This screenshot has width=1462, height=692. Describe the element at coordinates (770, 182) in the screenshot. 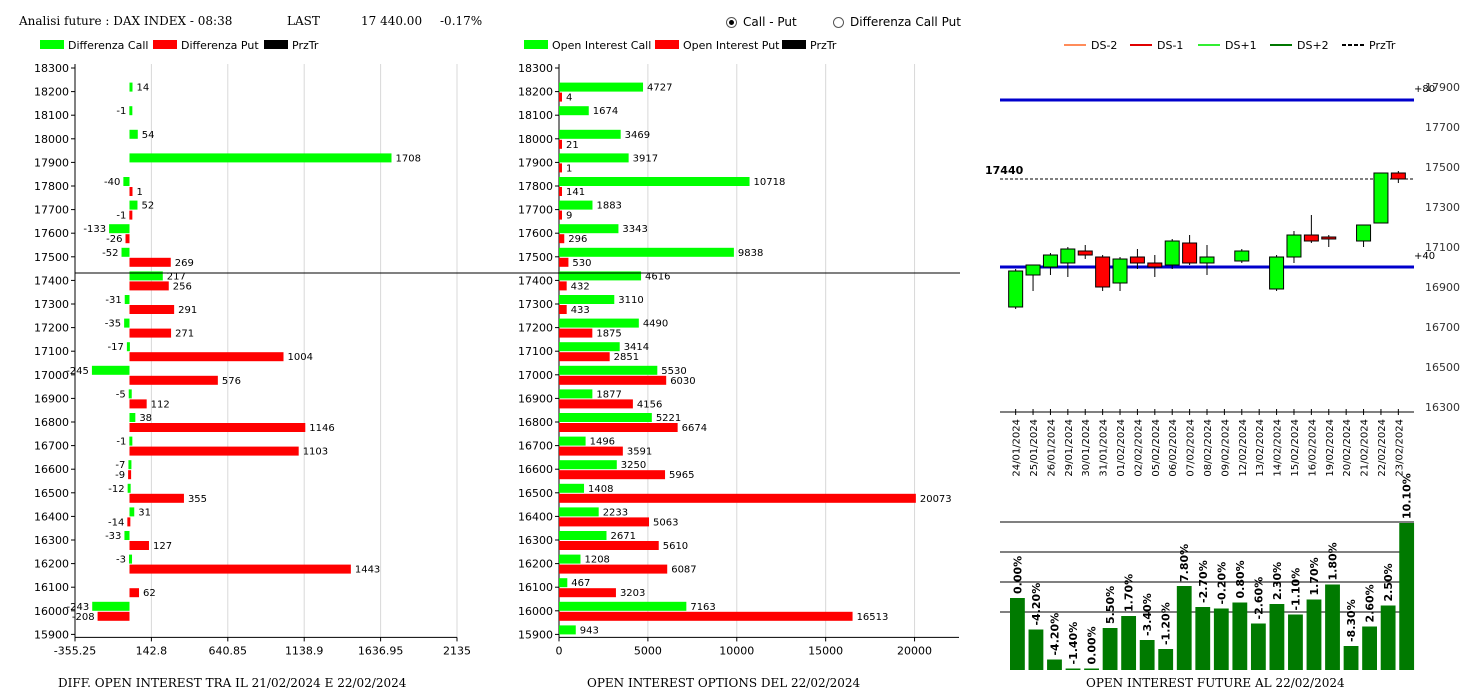

I see `call-value-label: 10718` at that location.